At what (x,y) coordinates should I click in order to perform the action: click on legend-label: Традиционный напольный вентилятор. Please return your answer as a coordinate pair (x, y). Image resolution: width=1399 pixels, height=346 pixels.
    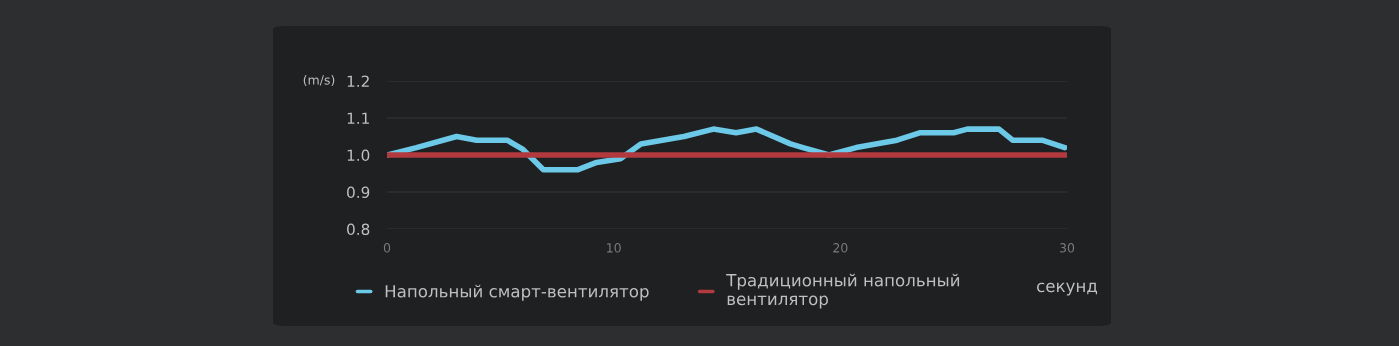
    Looking at the image, I should click on (843, 291).